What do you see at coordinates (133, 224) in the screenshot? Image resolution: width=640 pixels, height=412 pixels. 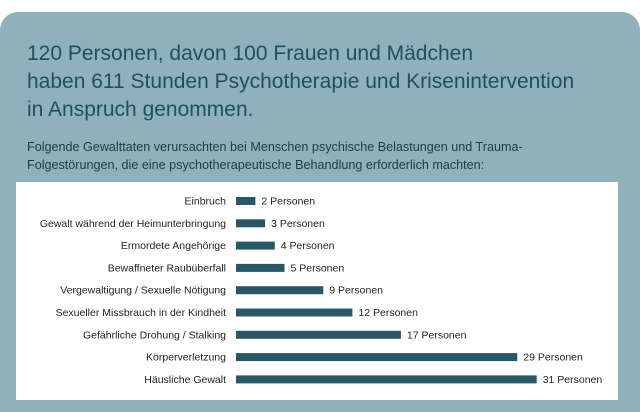 I see `category-label: Gewalt während der Heimunterbringung` at bounding box center [133, 224].